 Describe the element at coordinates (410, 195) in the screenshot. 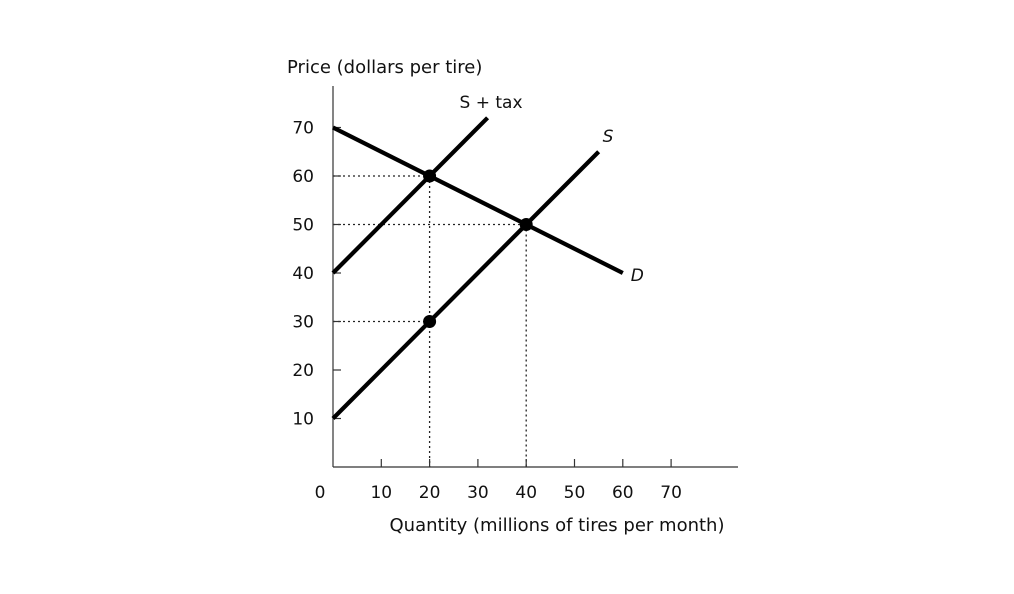

I see `series-line-s-tax` at that location.